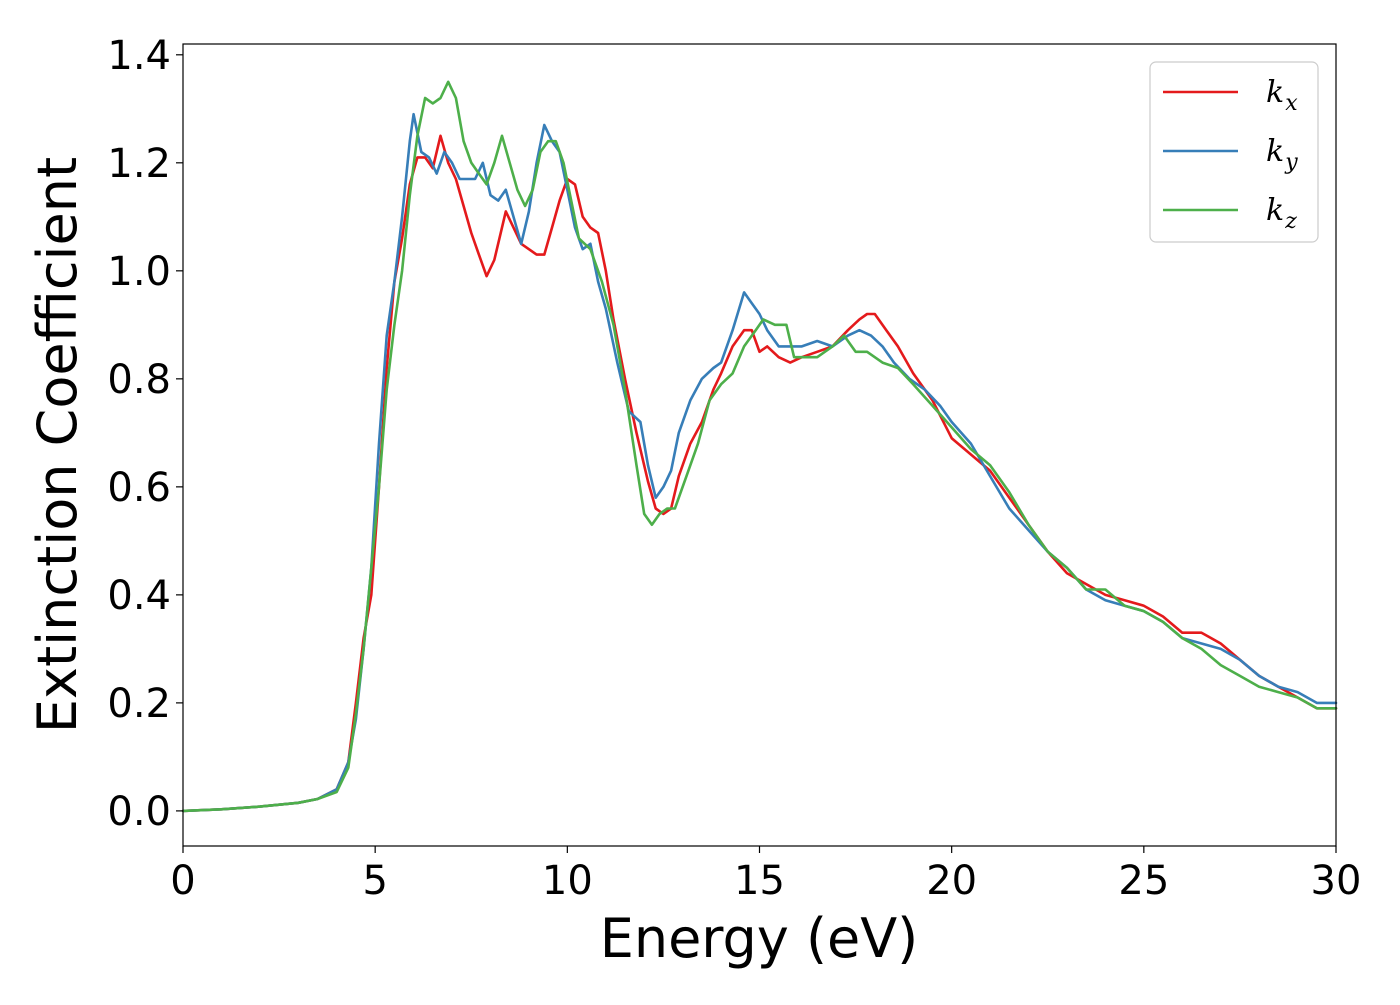 This screenshot has height=1005, width=1400. What do you see at coordinates (374, 881) in the screenshot?
I see `x-tick-label: 5` at bounding box center [374, 881].